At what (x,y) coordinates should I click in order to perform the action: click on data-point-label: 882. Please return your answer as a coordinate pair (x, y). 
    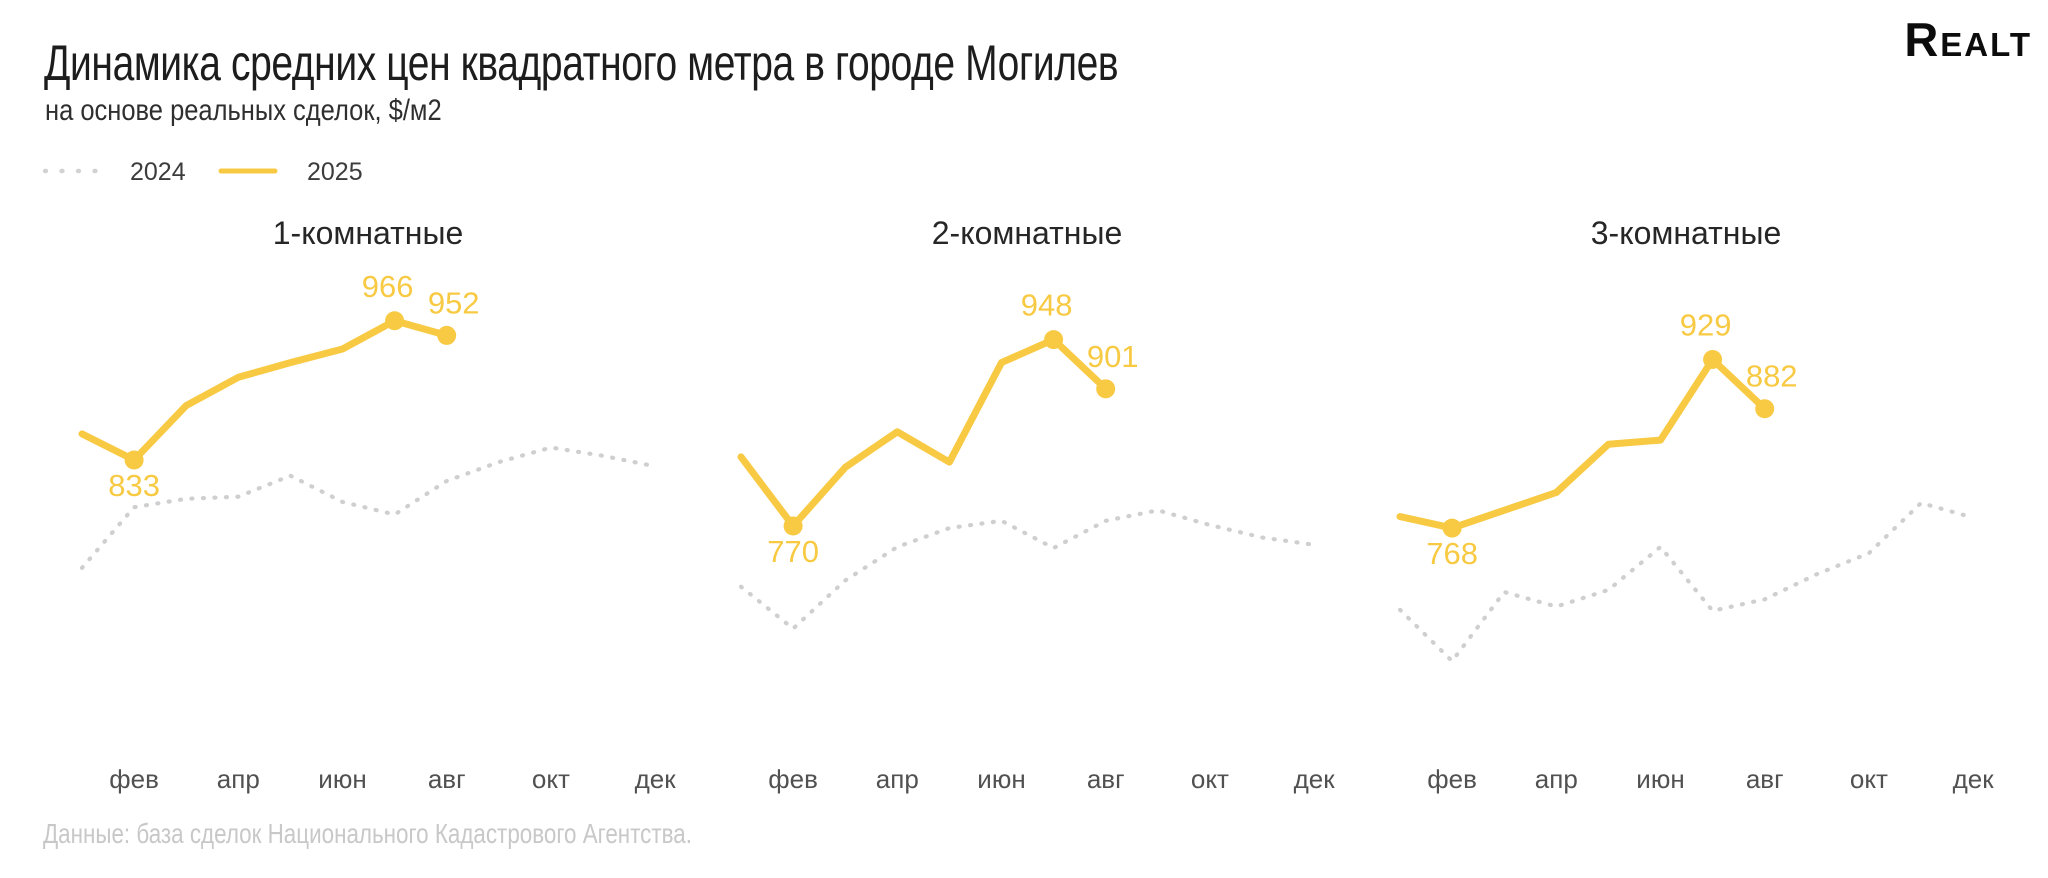
    Looking at the image, I should click on (1772, 376).